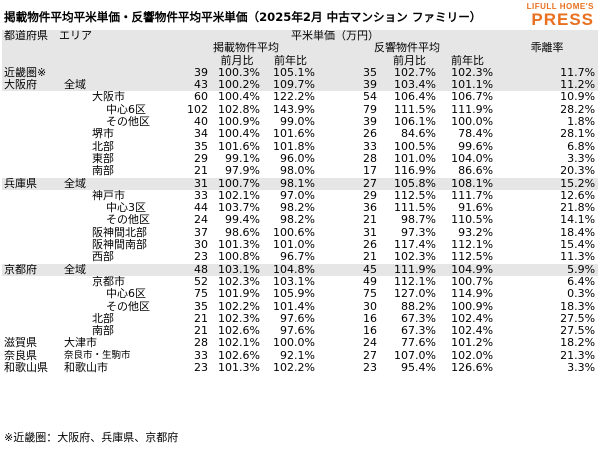  I want to click on area-name: 阪神間北部, so click(119, 232).